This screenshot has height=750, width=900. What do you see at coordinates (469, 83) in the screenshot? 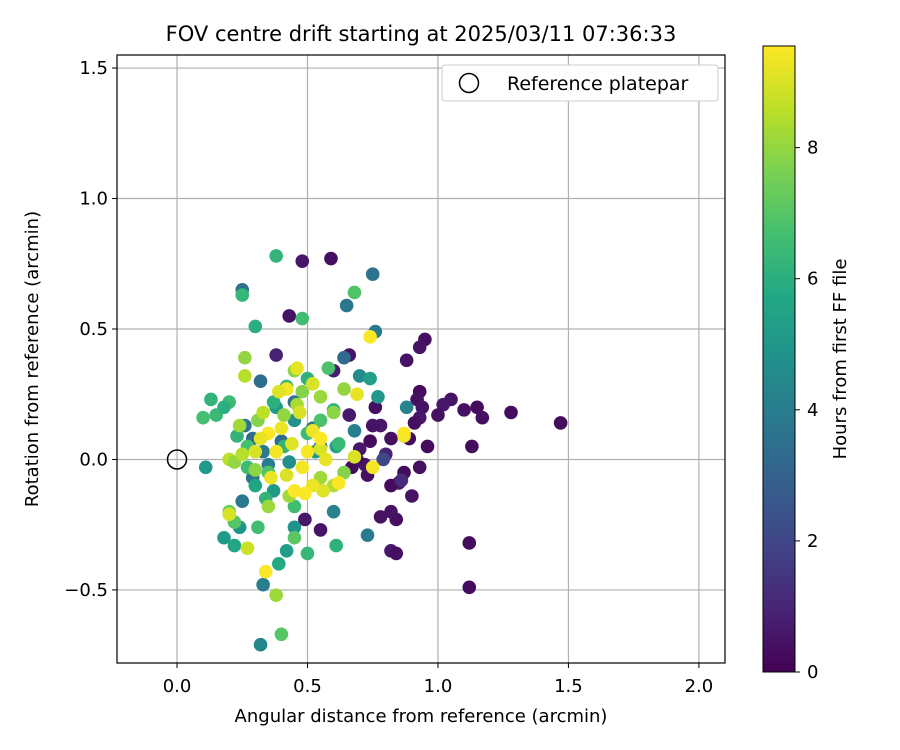
I see `legend-reference-marker` at bounding box center [469, 83].